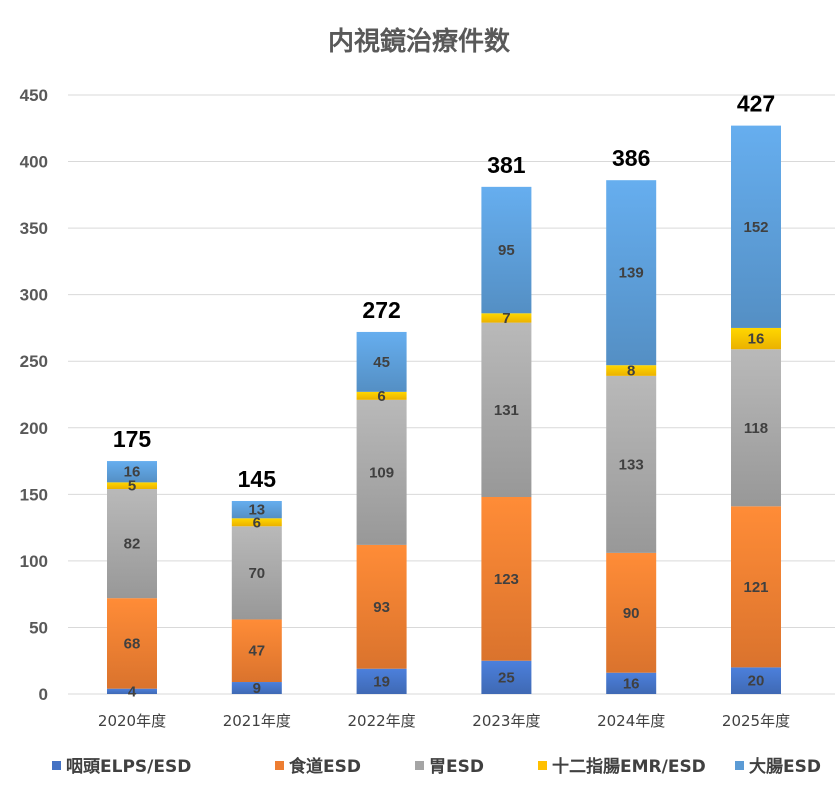 The width and height of the screenshot is (839, 800). Describe the element at coordinates (34, 95) in the screenshot. I see `y-tick-label: 450` at that location.